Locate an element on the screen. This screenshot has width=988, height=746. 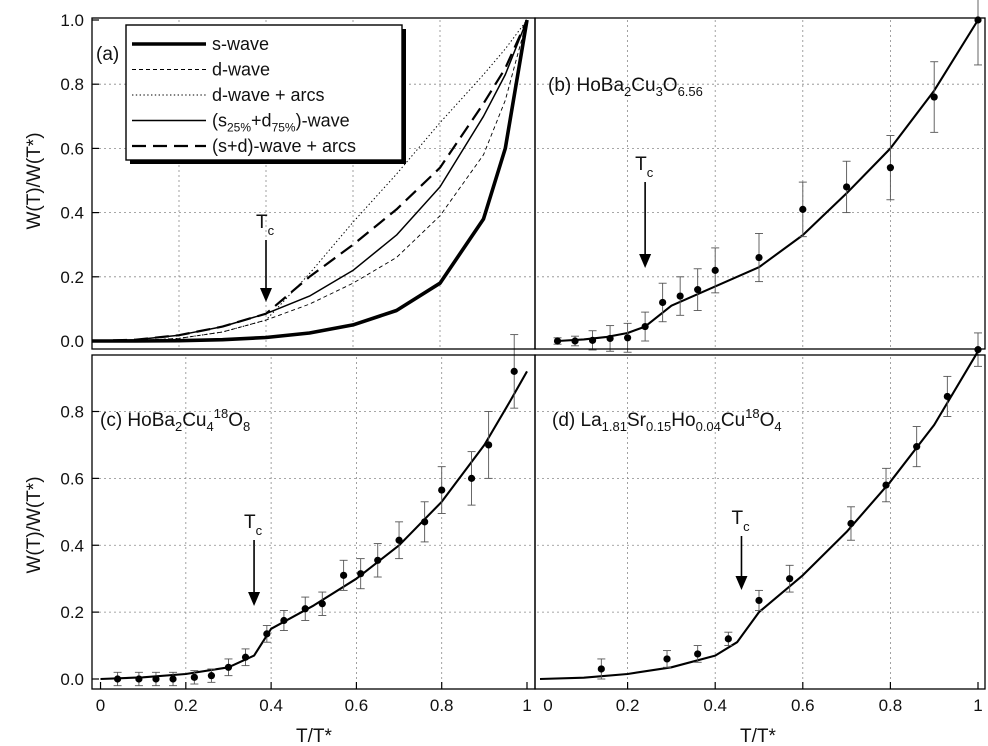
x-tick-label: 0.4 is located at coordinates (715, 705).